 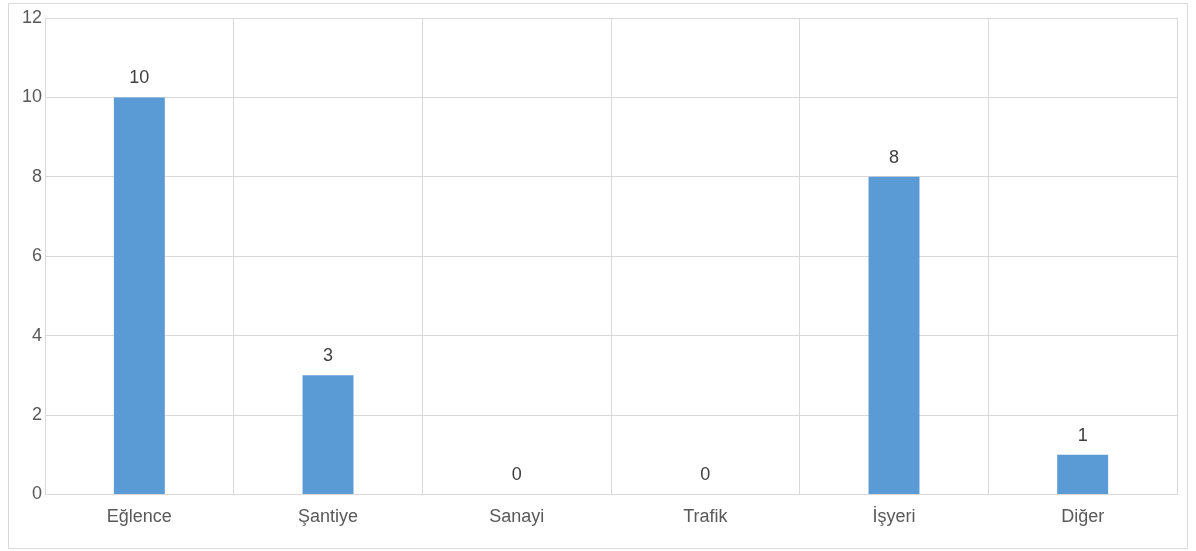 I want to click on data-label: 1, so click(x=1082, y=434).